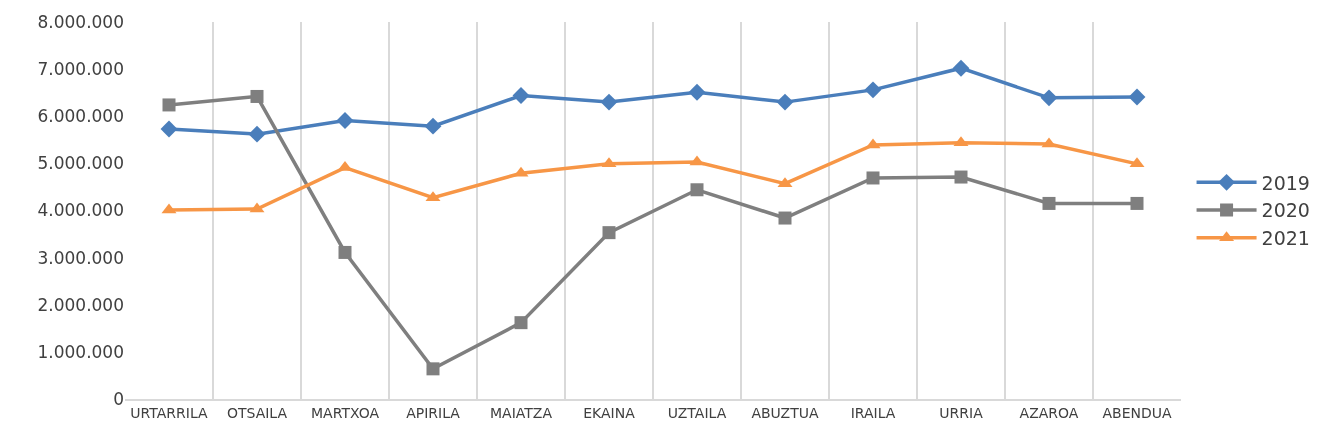 The image size is (1331, 433). I want to click on x-tick-label: ABUZTUA, so click(785, 412).